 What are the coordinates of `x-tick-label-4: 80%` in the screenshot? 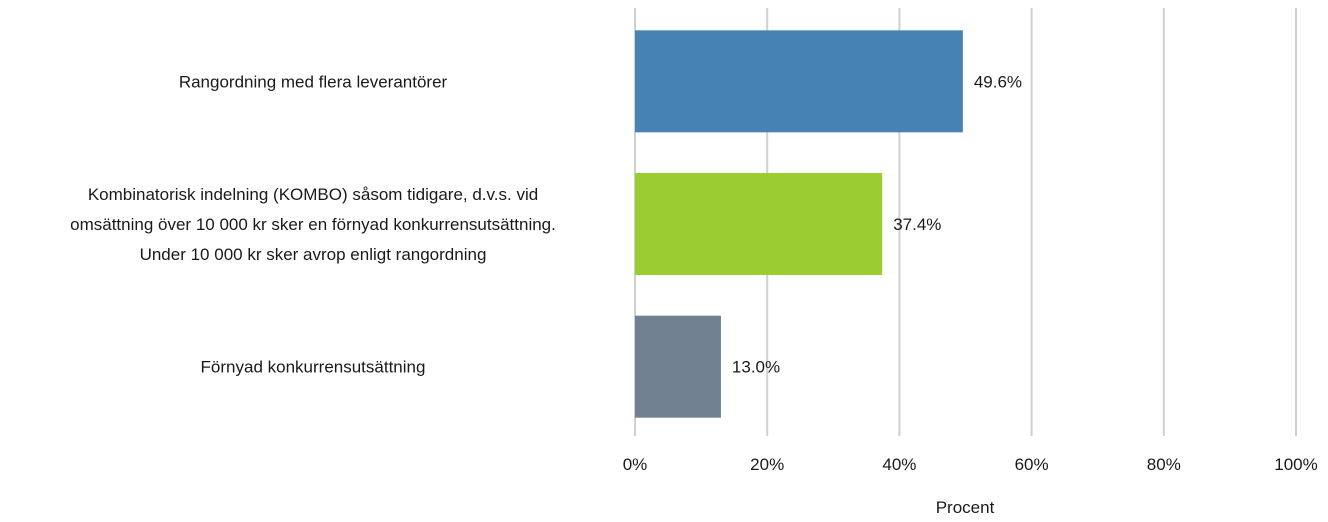 It's located at (1164, 464).